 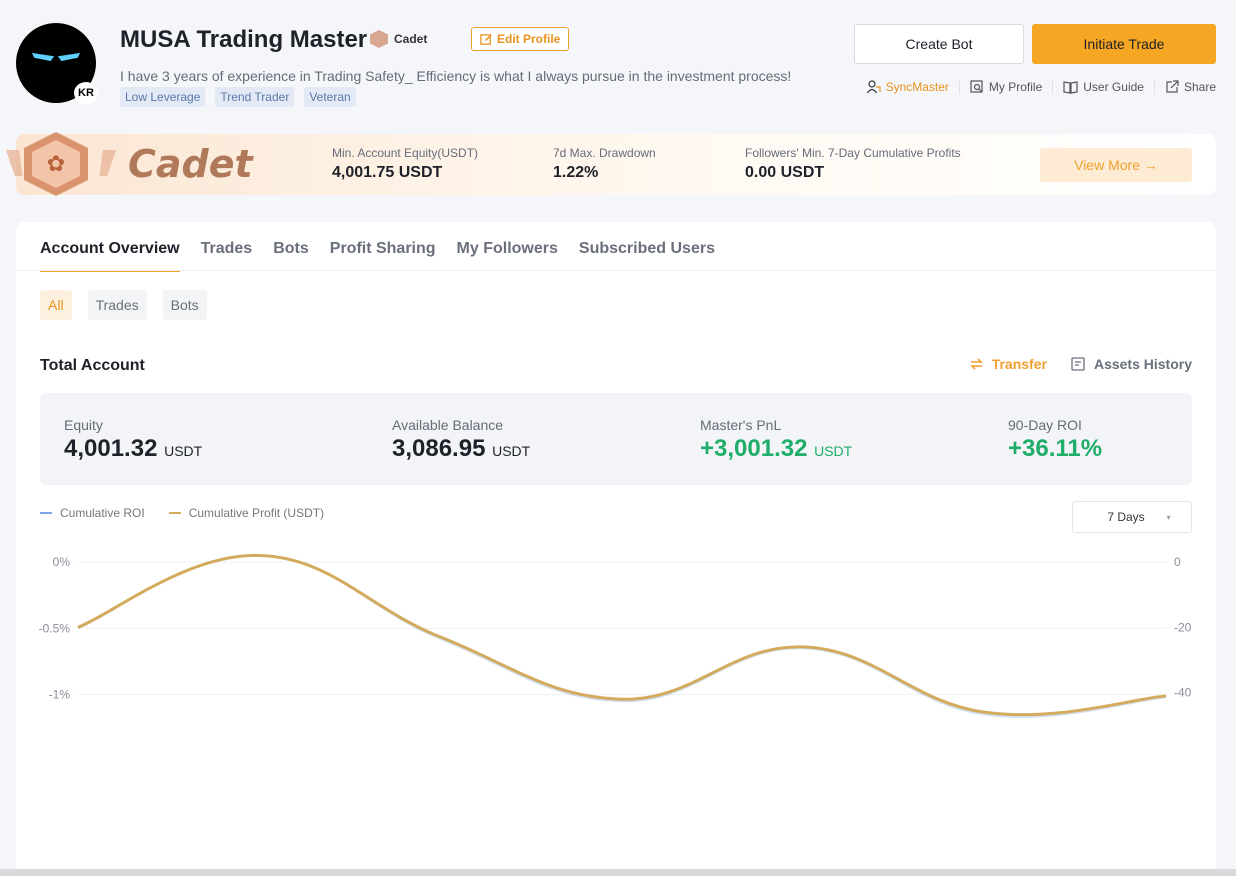 I want to click on horizontal-scrollbar, so click(x=618, y=872).